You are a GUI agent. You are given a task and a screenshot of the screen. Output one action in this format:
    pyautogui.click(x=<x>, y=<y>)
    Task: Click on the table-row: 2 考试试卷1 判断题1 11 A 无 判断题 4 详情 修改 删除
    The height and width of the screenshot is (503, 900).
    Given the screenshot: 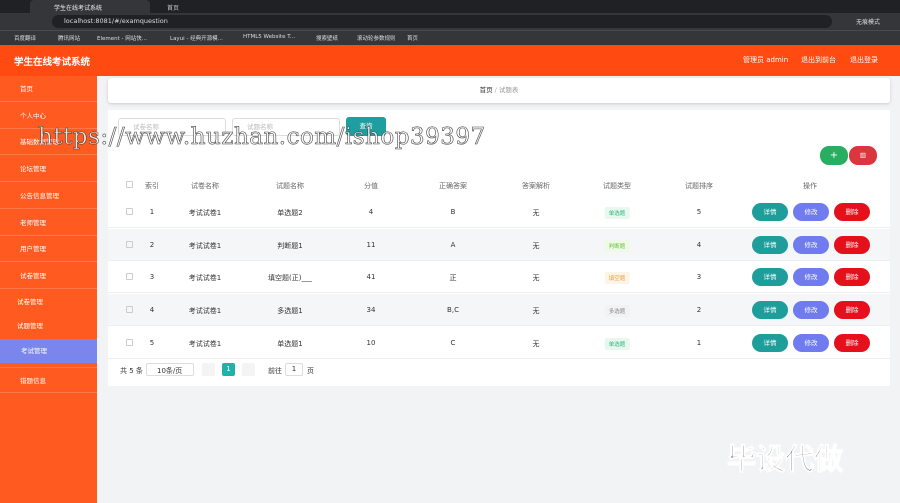 What is the action you would take?
    pyautogui.click(x=499, y=244)
    